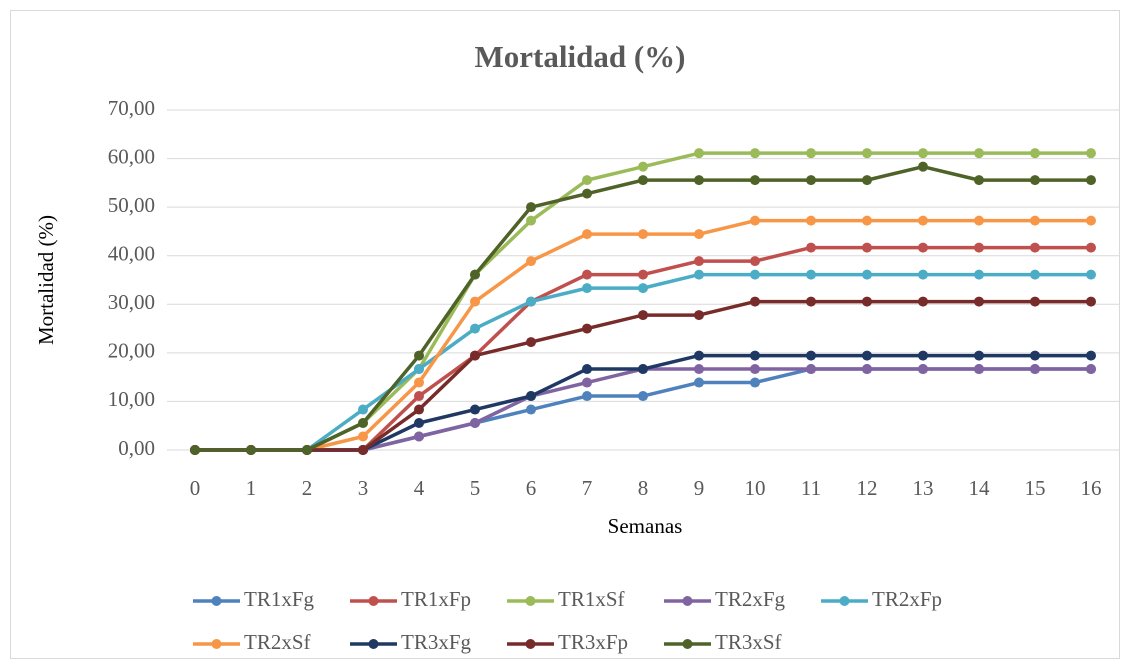 The width and height of the screenshot is (1131, 668). What do you see at coordinates (195, 488) in the screenshot?
I see `x-tick-label: 0` at bounding box center [195, 488].